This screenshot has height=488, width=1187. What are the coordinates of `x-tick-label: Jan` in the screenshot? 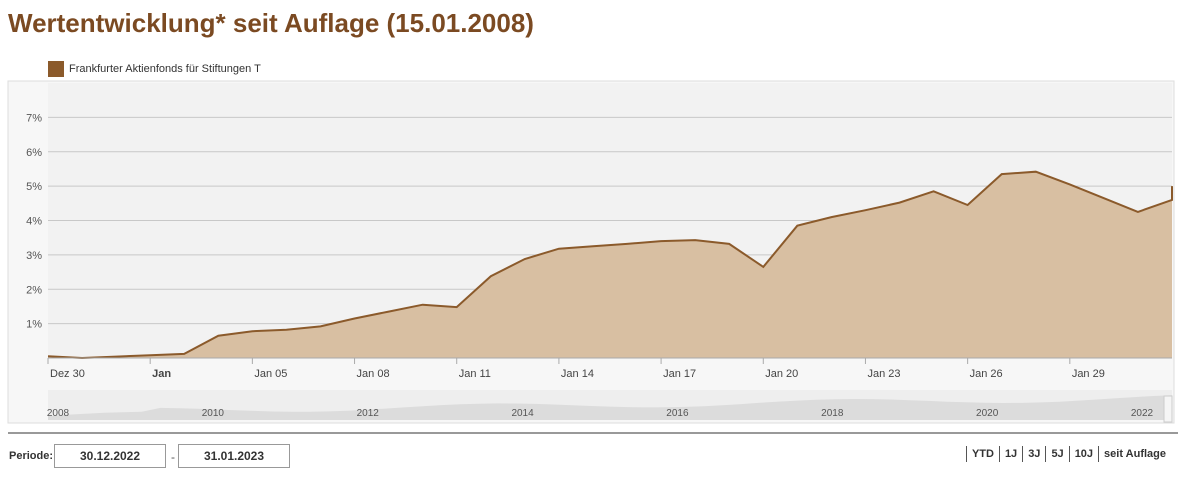 It's located at (161, 374).